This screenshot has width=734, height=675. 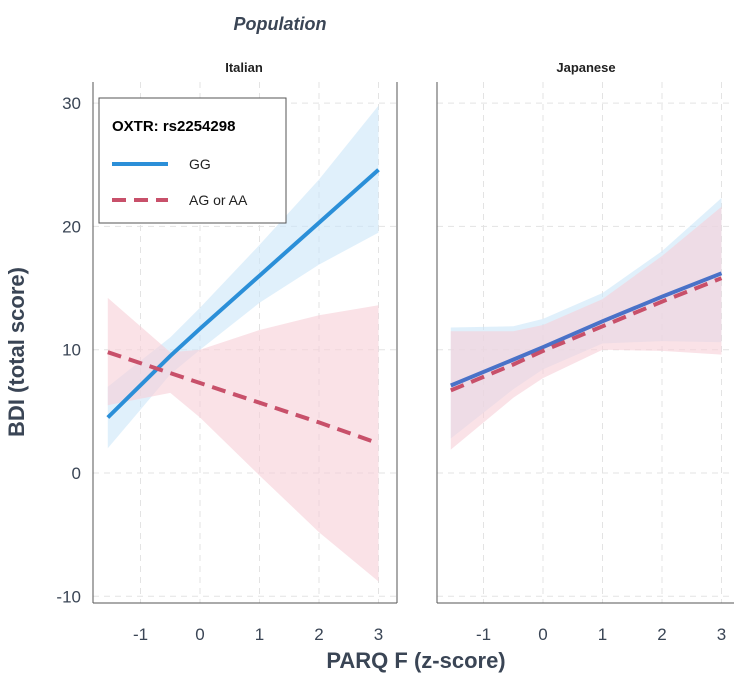 I want to click on y-axis-ticks: -10 0 10 20 30, so click(x=68, y=350).